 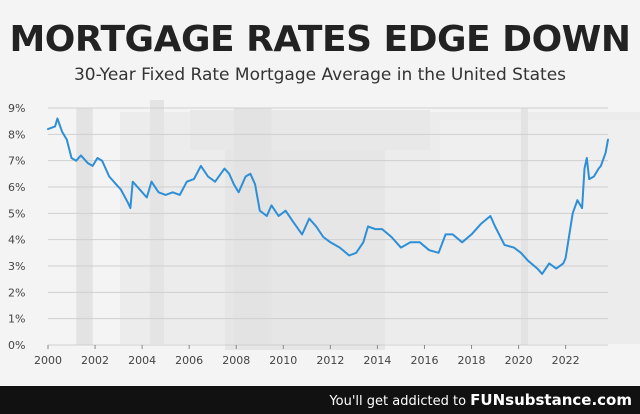 What do you see at coordinates (16, 345) in the screenshot?
I see `y-tick-label: 0%` at bounding box center [16, 345].